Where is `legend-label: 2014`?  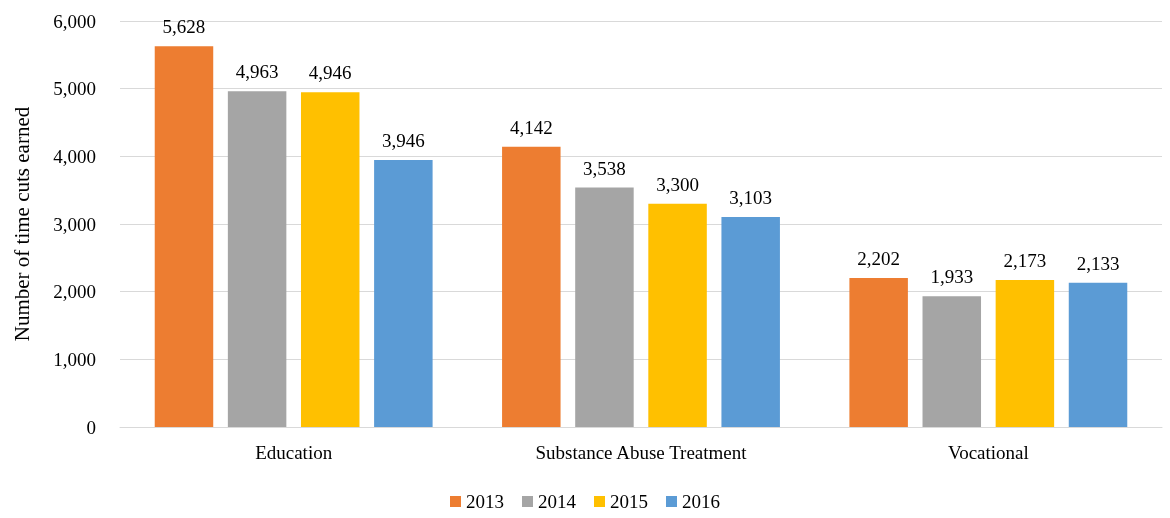
legend-label: 2014 is located at coordinates (557, 501).